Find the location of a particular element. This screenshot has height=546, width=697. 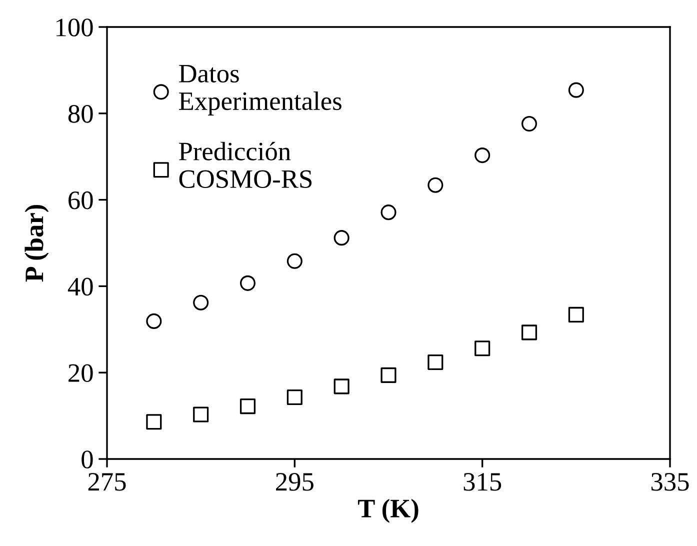

y-tick-label: 40 is located at coordinates (80, 287).